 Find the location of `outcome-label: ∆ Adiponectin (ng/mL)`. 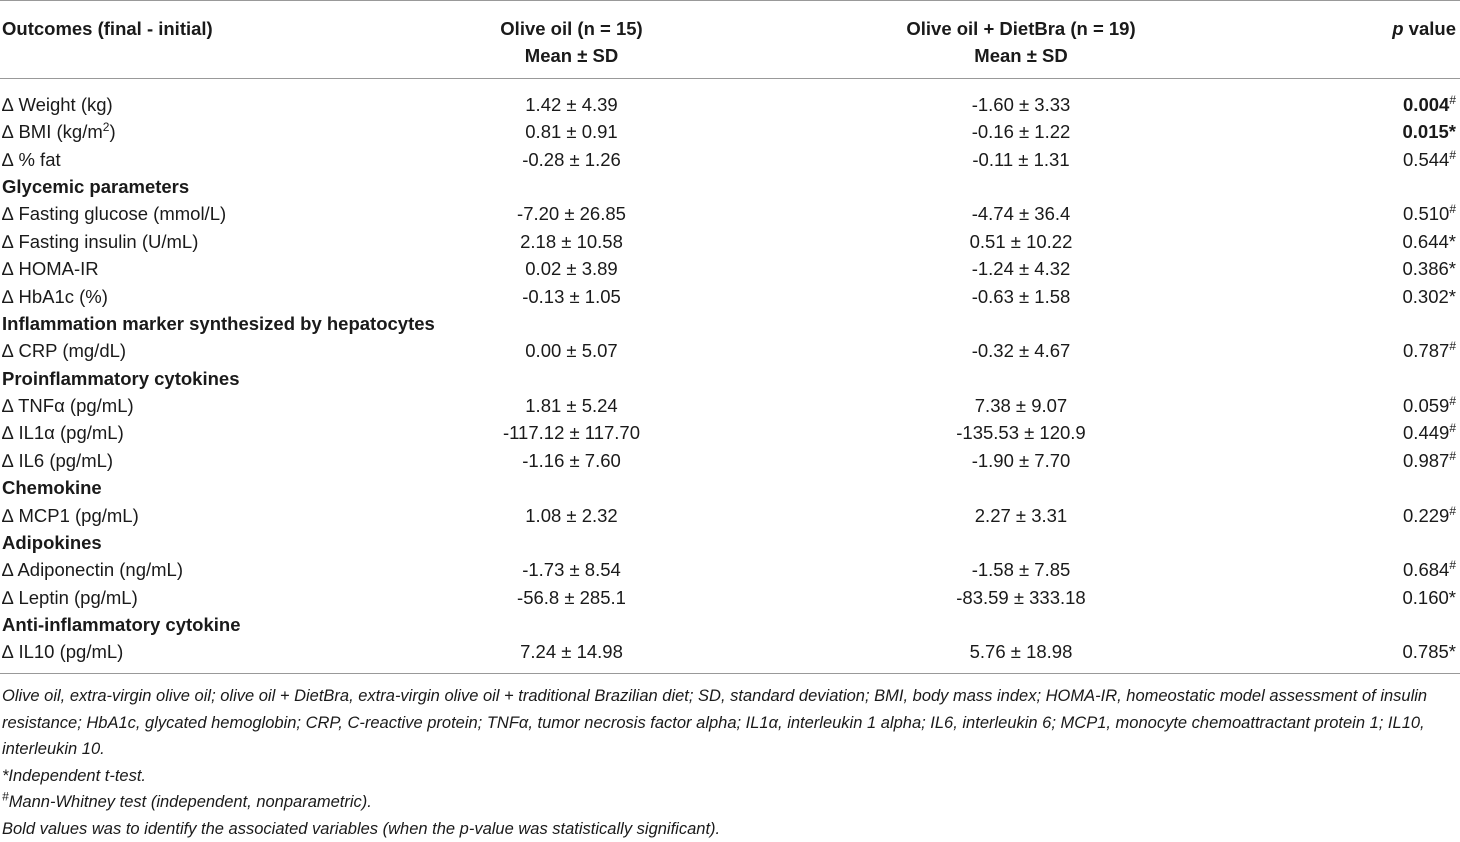

outcome-label: ∆ Adiponectin (ng/mL) is located at coordinates (211, 569).